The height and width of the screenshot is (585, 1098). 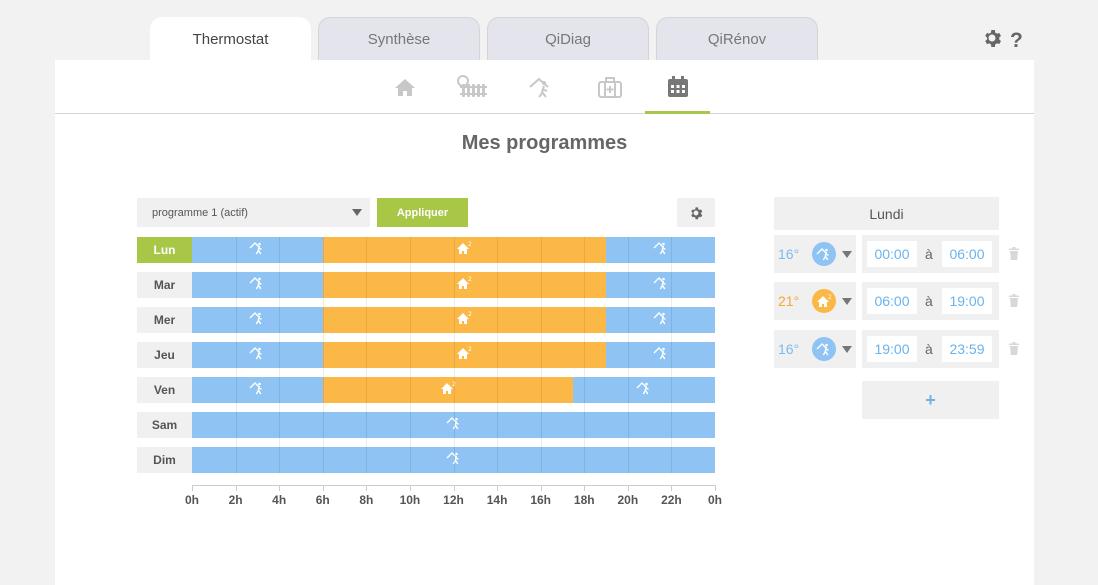 I want to click on day-row: Lun 2, so click(x=426, y=250).